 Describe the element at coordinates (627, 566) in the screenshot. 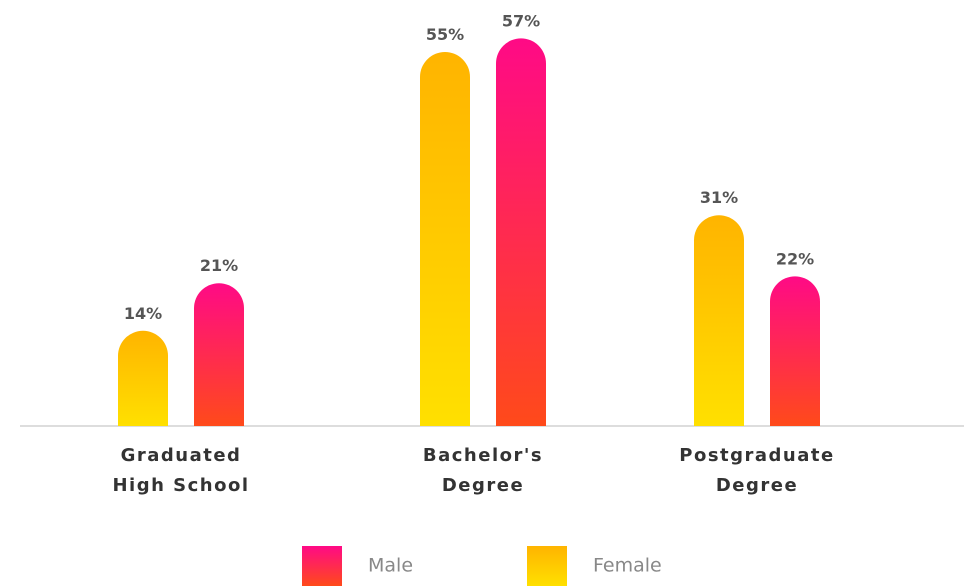

I see `legend-label: Female` at that location.